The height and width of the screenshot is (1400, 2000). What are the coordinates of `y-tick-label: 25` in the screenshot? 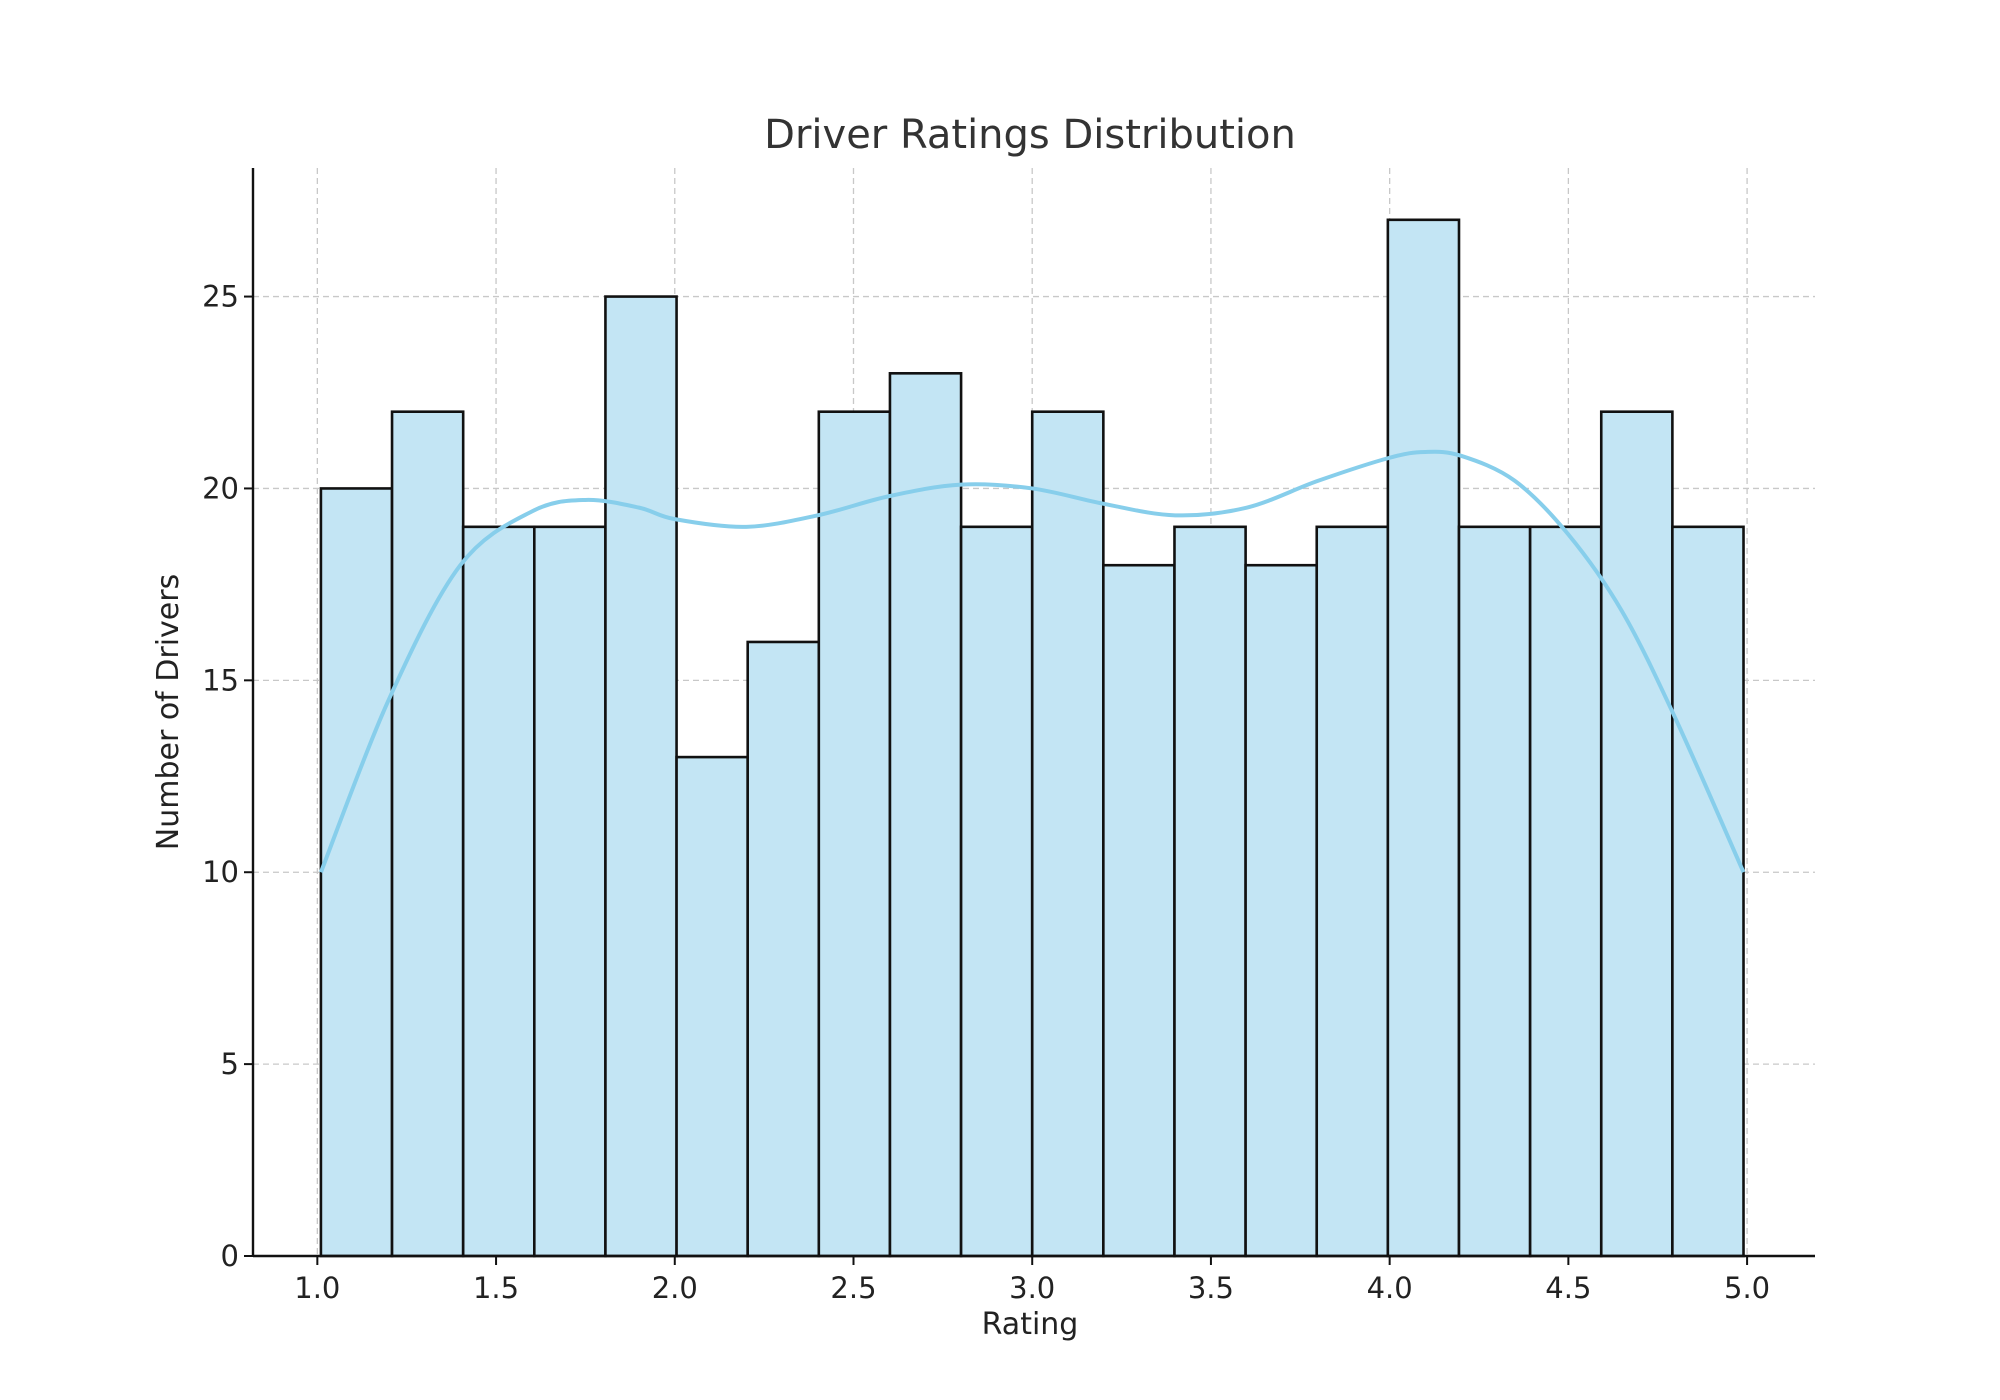 It's located at (220, 297).